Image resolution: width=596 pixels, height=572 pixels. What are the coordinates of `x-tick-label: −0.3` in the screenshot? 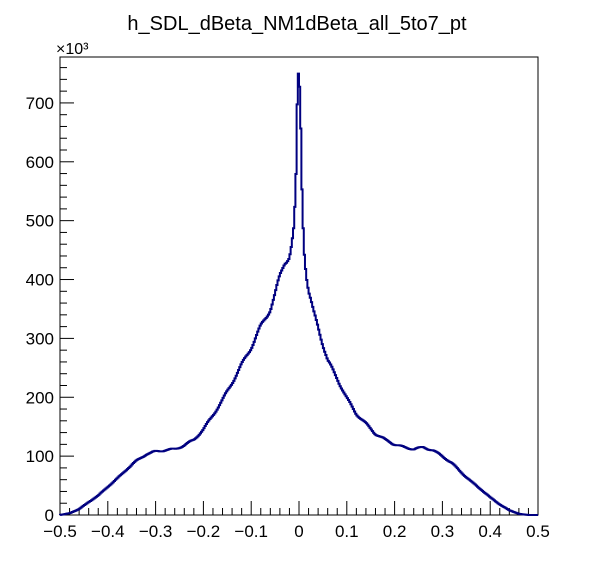 It's located at (156, 531).